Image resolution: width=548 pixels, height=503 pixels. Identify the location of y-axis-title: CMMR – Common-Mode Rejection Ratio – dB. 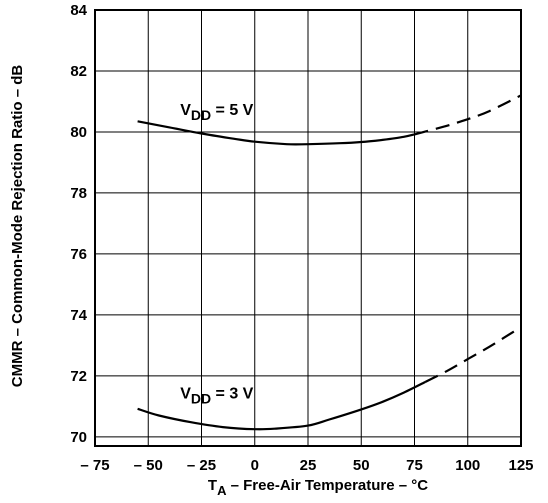
(17, 226).